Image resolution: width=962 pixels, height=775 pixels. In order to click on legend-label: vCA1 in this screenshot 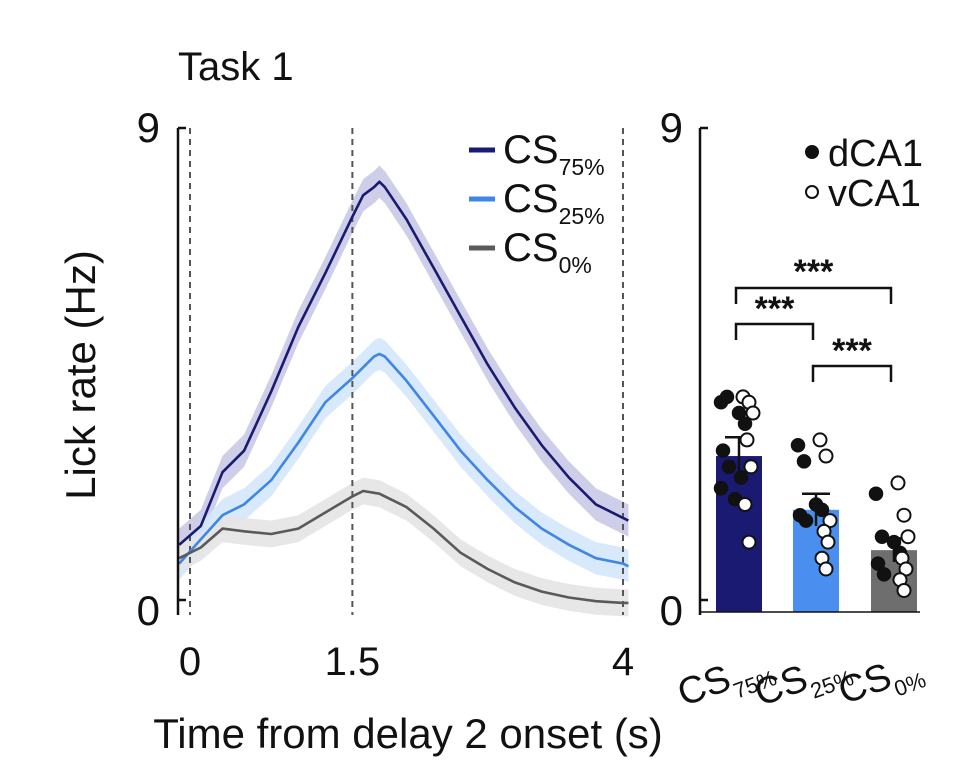, I will do `click(874, 194)`.